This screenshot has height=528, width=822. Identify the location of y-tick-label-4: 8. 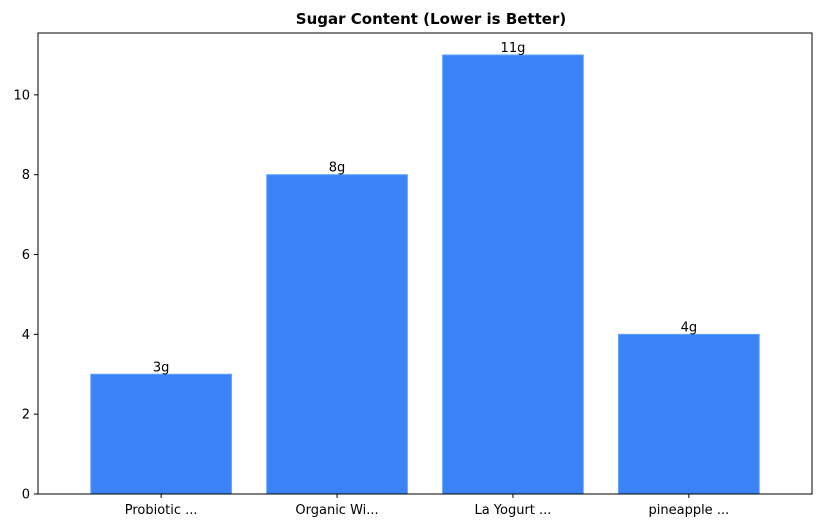
(26, 175).